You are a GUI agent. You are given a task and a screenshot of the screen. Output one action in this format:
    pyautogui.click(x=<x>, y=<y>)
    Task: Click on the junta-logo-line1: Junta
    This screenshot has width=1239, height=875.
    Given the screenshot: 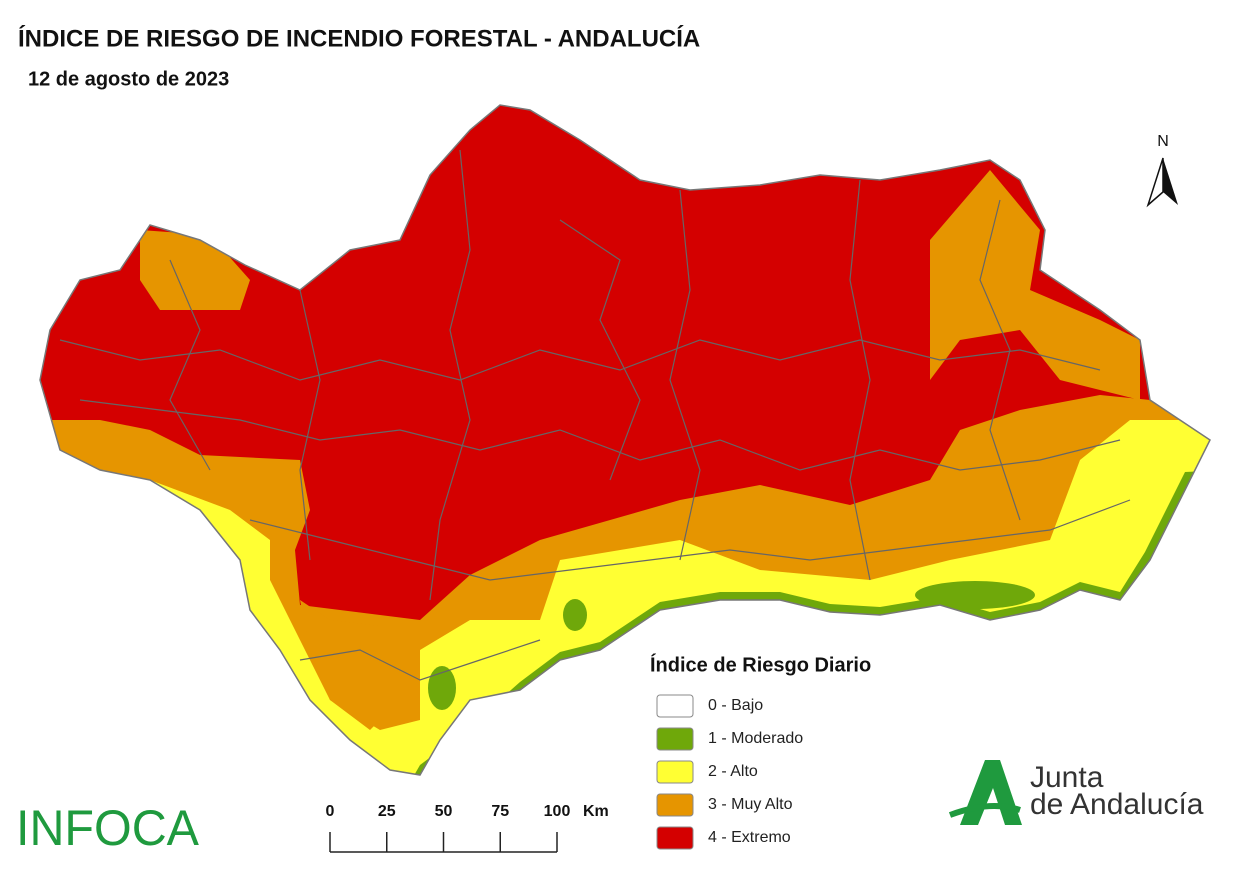 What is the action you would take?
    pyautogui.click(x=1067, y=777)
    